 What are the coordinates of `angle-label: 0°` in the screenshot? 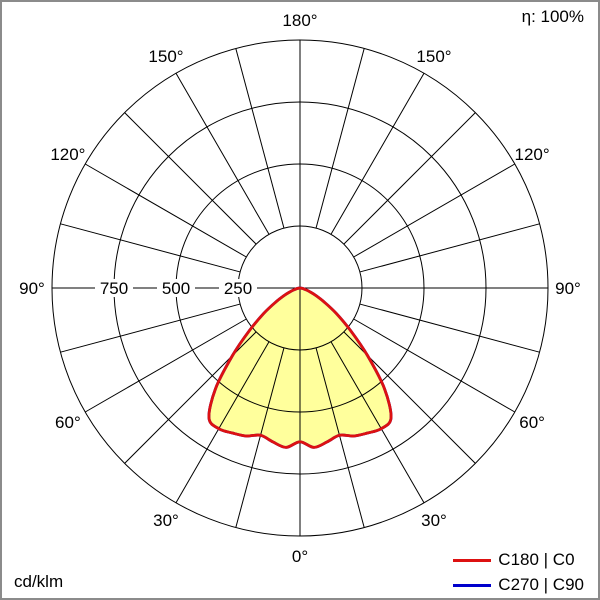 It's located at (300, 556).